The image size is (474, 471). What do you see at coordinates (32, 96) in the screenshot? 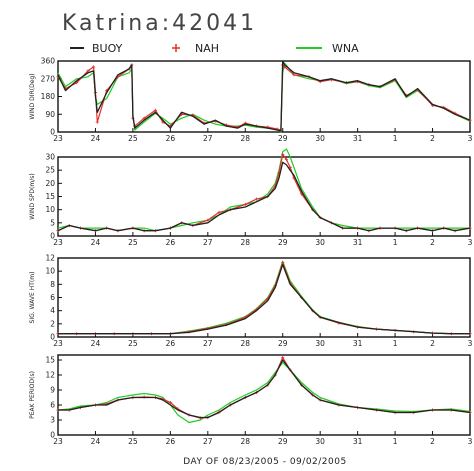
I see `y-axis-label: WIND DIR(Deg)` at bounding box center [32, 96].